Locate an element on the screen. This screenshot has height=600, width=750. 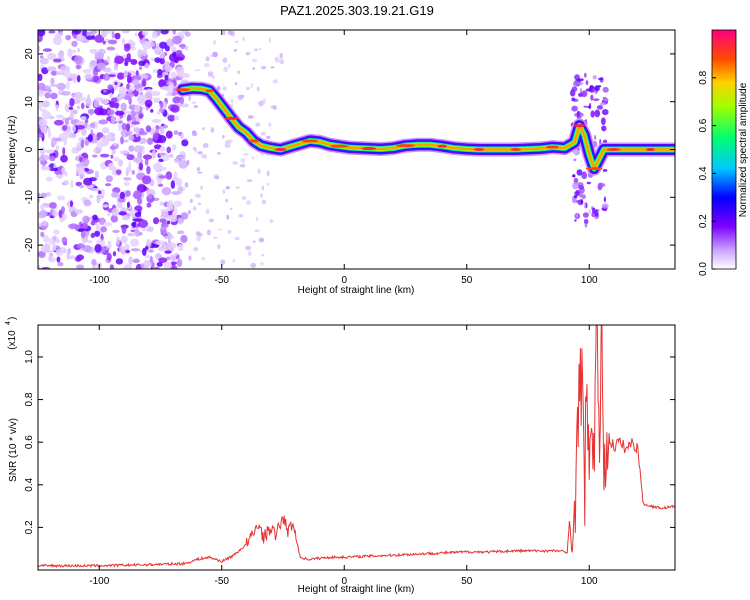
x-tick-label: 50 is located at coordinates (467, 581).